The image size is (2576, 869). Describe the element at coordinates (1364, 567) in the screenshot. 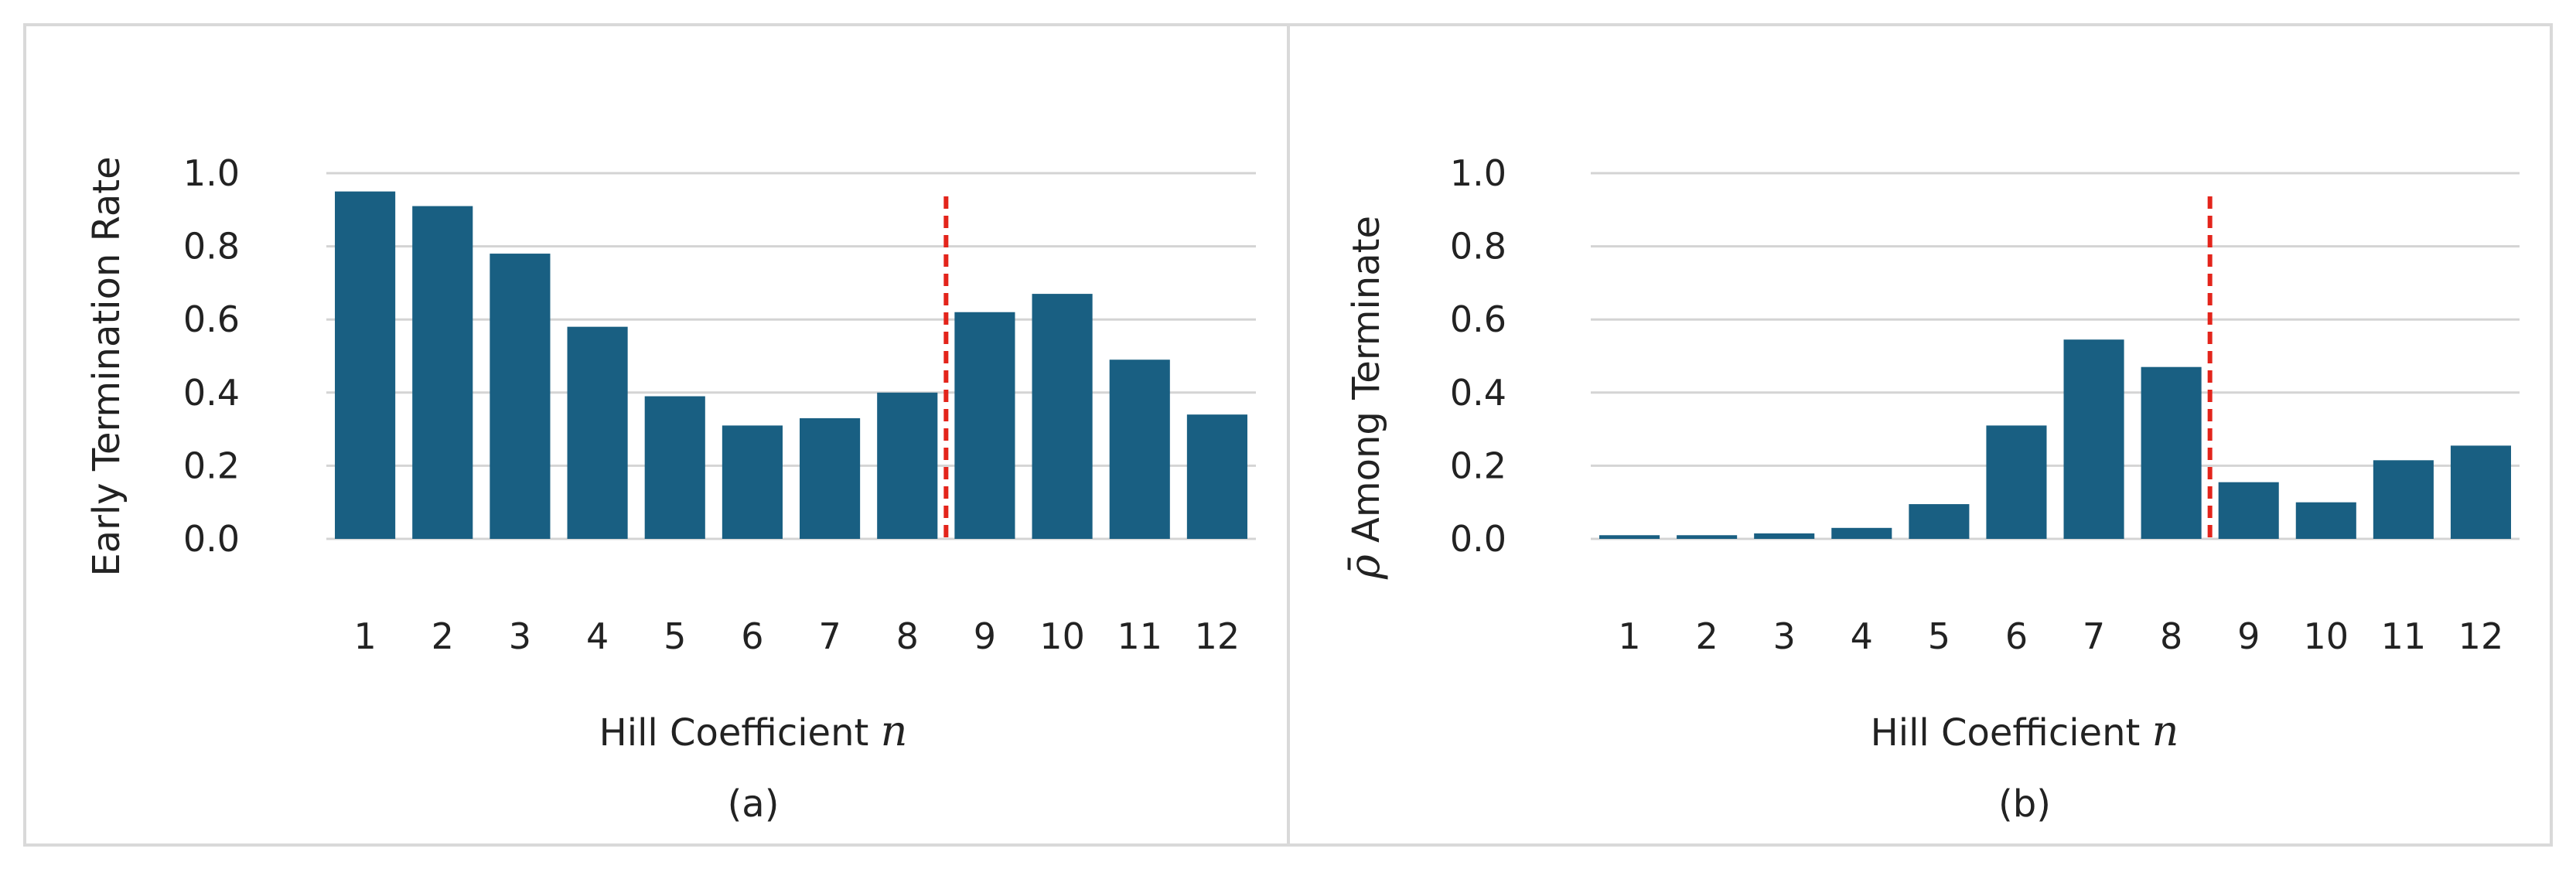

I see `y-axis-title-symbol: ρ̄` at that location.